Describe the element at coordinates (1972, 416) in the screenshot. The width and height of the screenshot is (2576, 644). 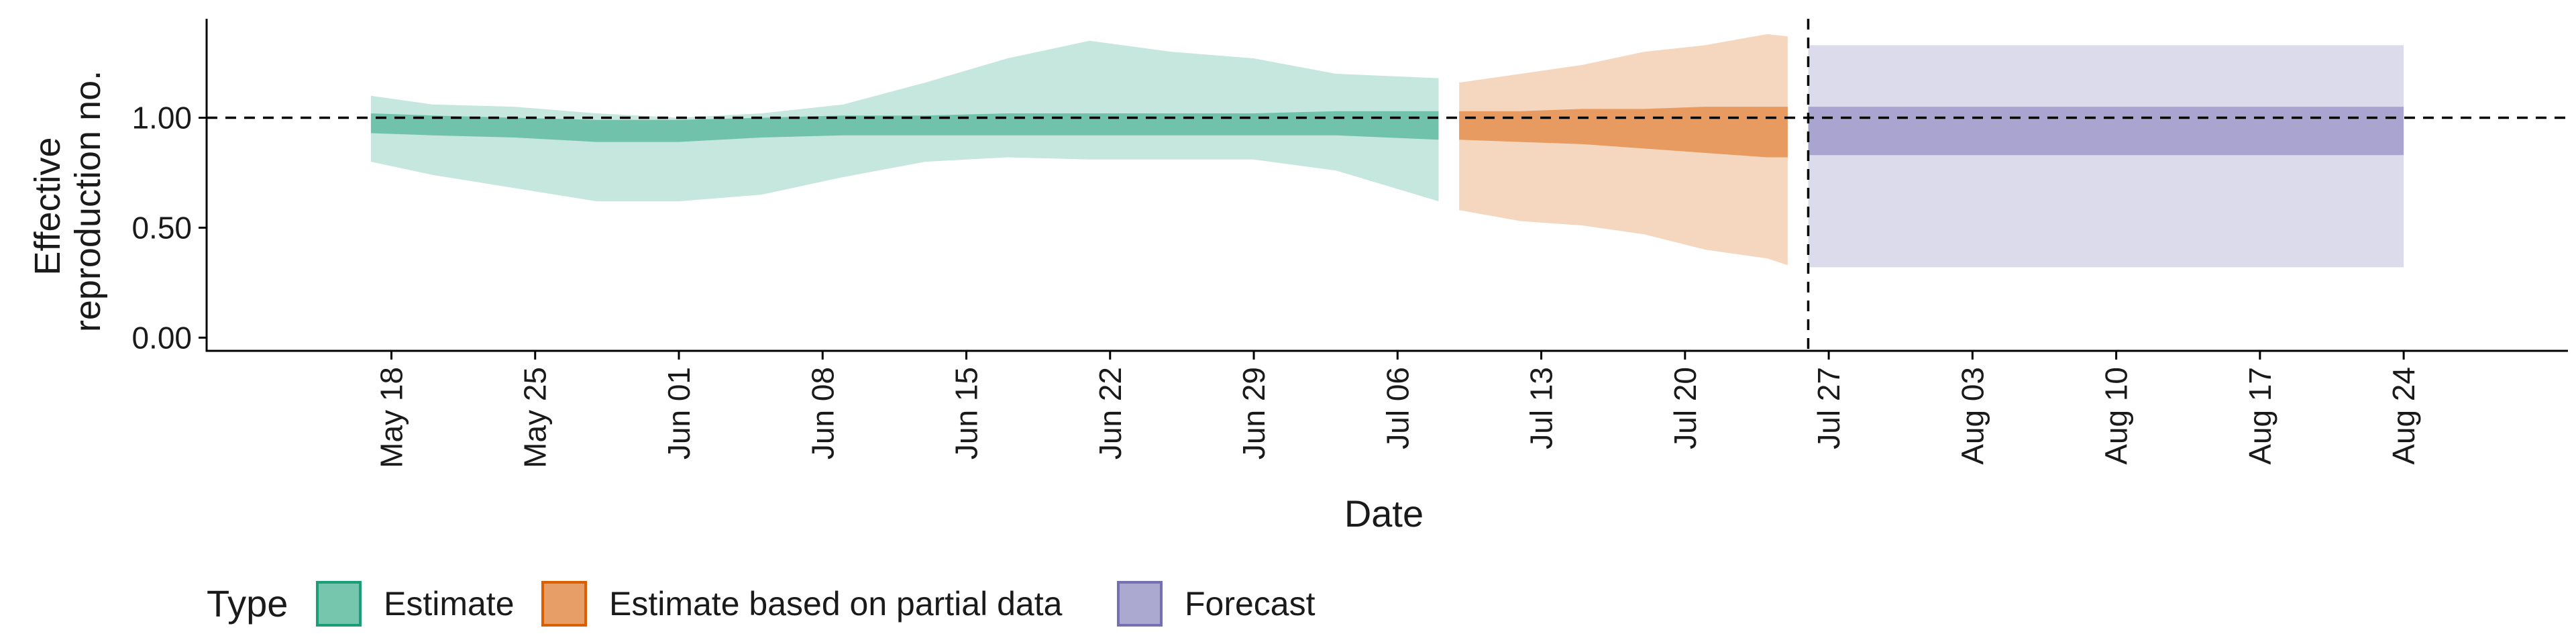
I see `x-tick-label: Aug 03` at that location.